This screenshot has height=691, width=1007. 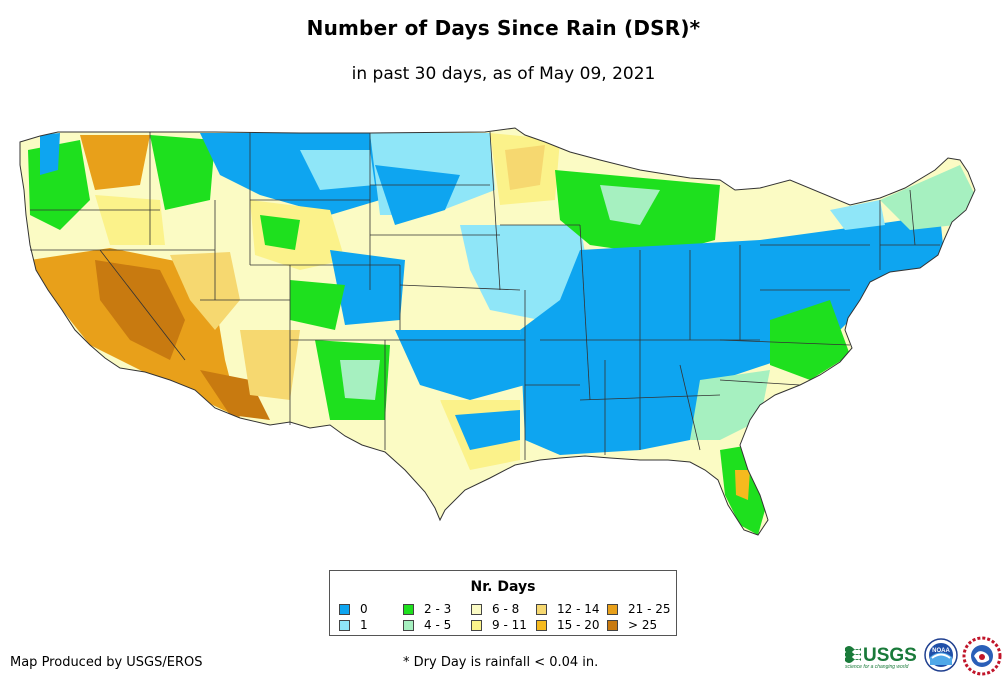 What do you see at coordinates (877, 667) in the screenshot?
I see `usgs-tagline: science for a changing world` at bounding box center [877, 667].